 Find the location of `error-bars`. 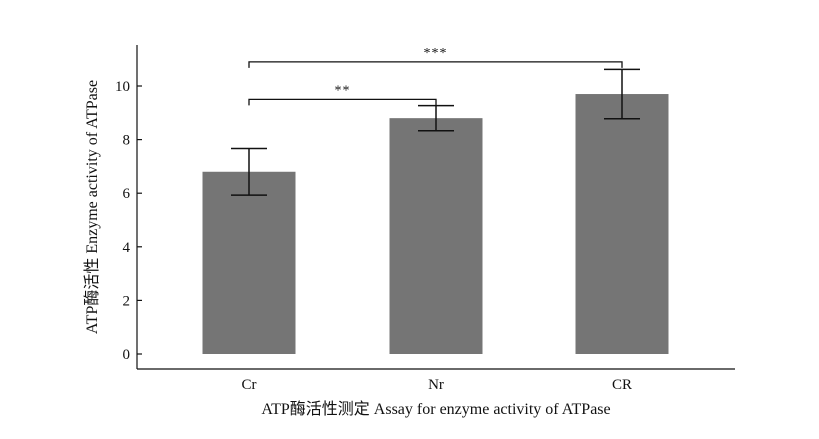

error-bars is located at coordinates (435, 132).